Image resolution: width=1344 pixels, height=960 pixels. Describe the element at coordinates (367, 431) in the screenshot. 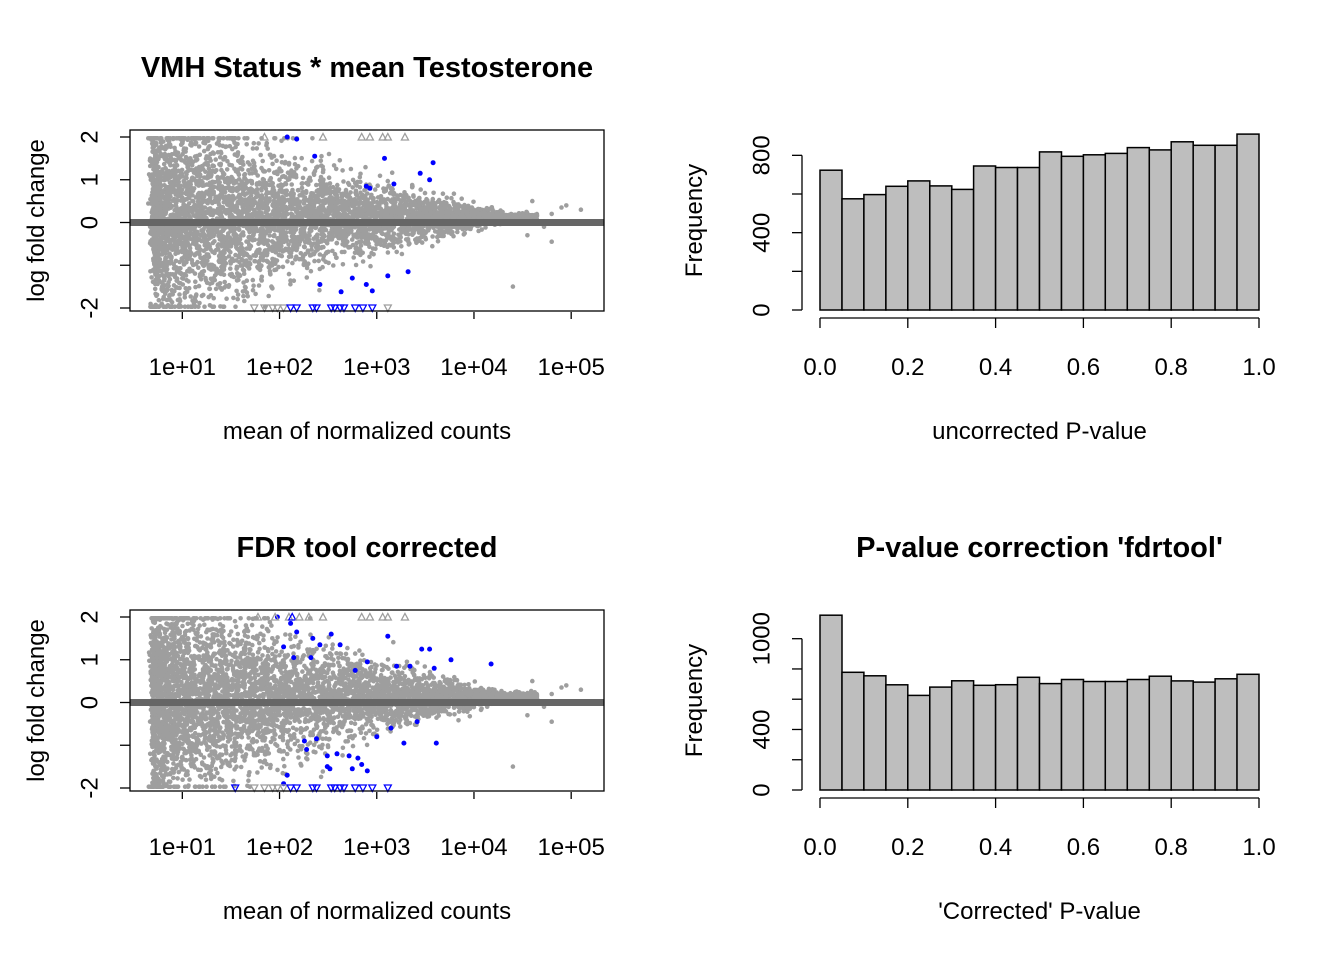

I see `x-axis-label: mean of normalized counts` at that location.